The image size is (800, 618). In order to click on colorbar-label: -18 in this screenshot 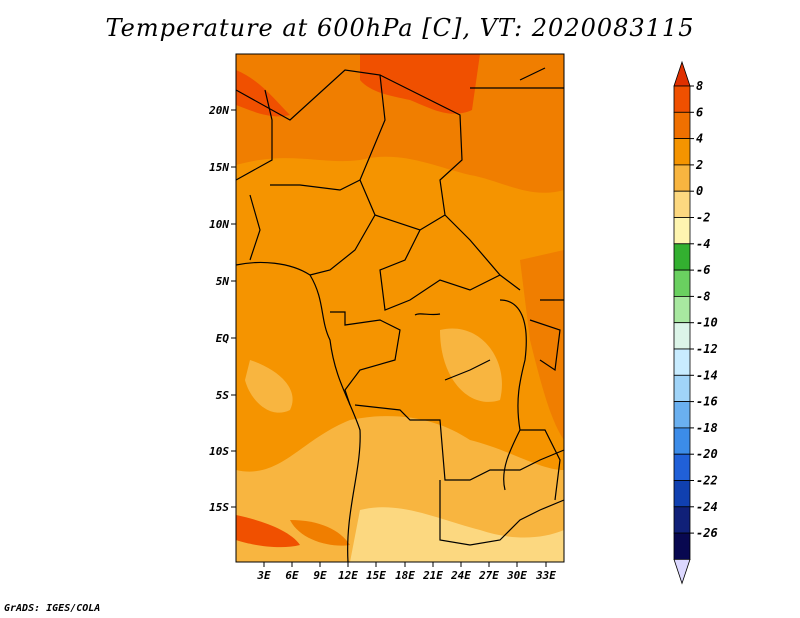, I will do `click(707, 428)`.